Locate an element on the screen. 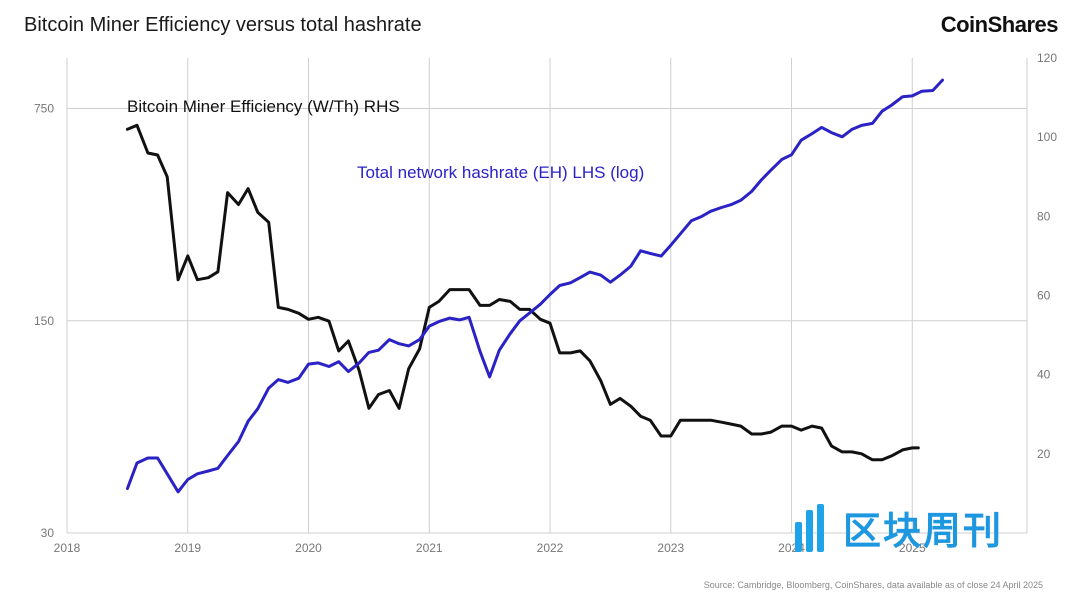 This screenshot has width=1080, height=600. right-tick-label: 80 is located at coordinates (1044, 216).